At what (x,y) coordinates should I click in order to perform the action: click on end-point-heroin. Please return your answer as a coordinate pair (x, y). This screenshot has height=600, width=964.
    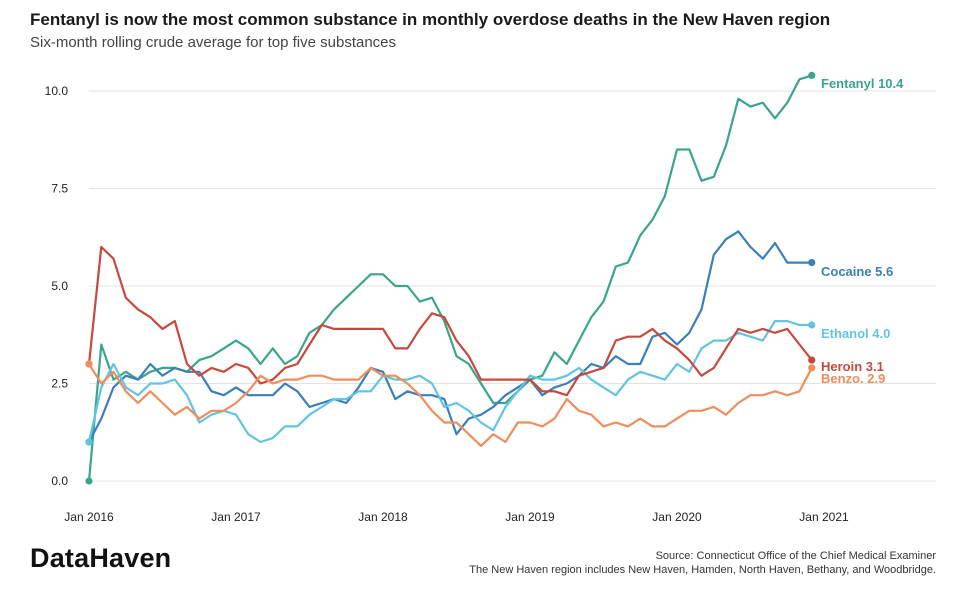
    Looking at the image, I should click on (812, 360).